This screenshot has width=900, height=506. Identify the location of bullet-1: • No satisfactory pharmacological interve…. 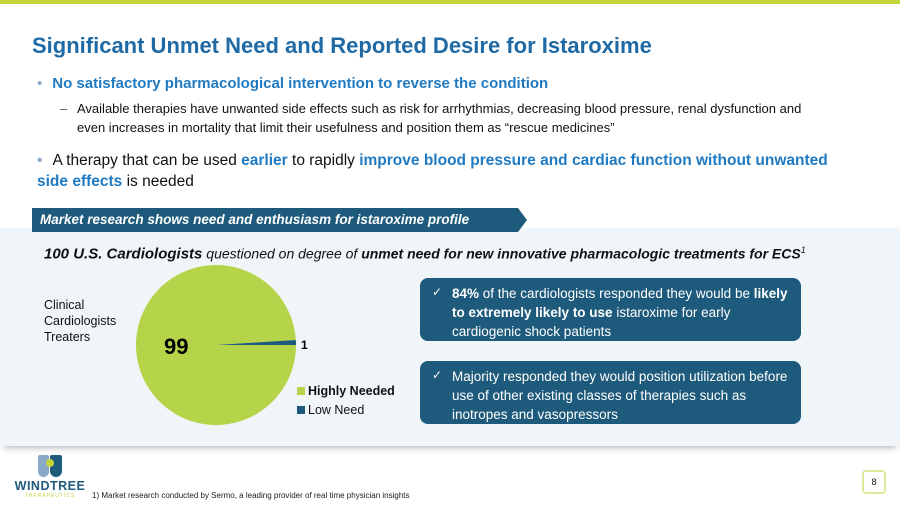
(293, 83).